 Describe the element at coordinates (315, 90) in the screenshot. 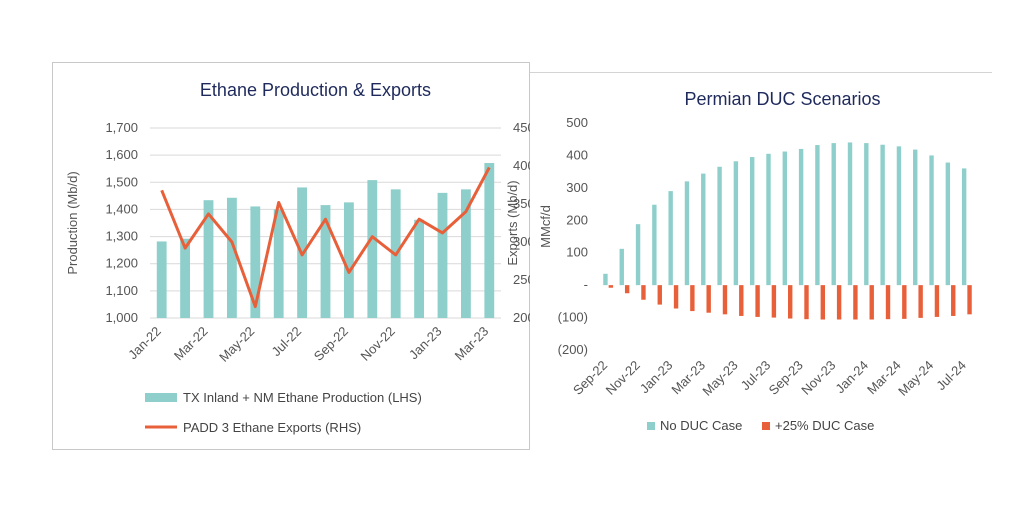

I see `chart-title: Ethane Production & Exports` at that location.